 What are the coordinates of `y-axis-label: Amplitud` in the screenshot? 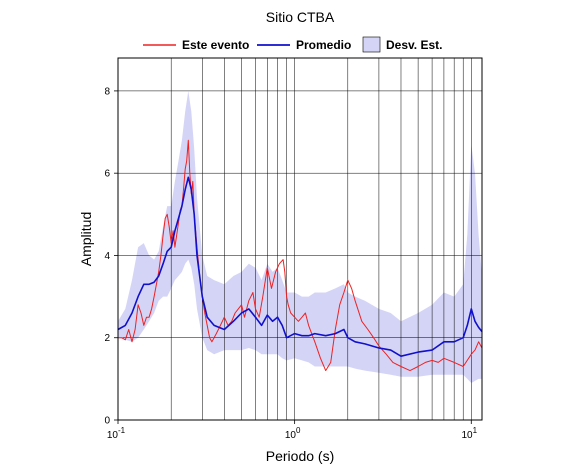 It's located at (86, 239).